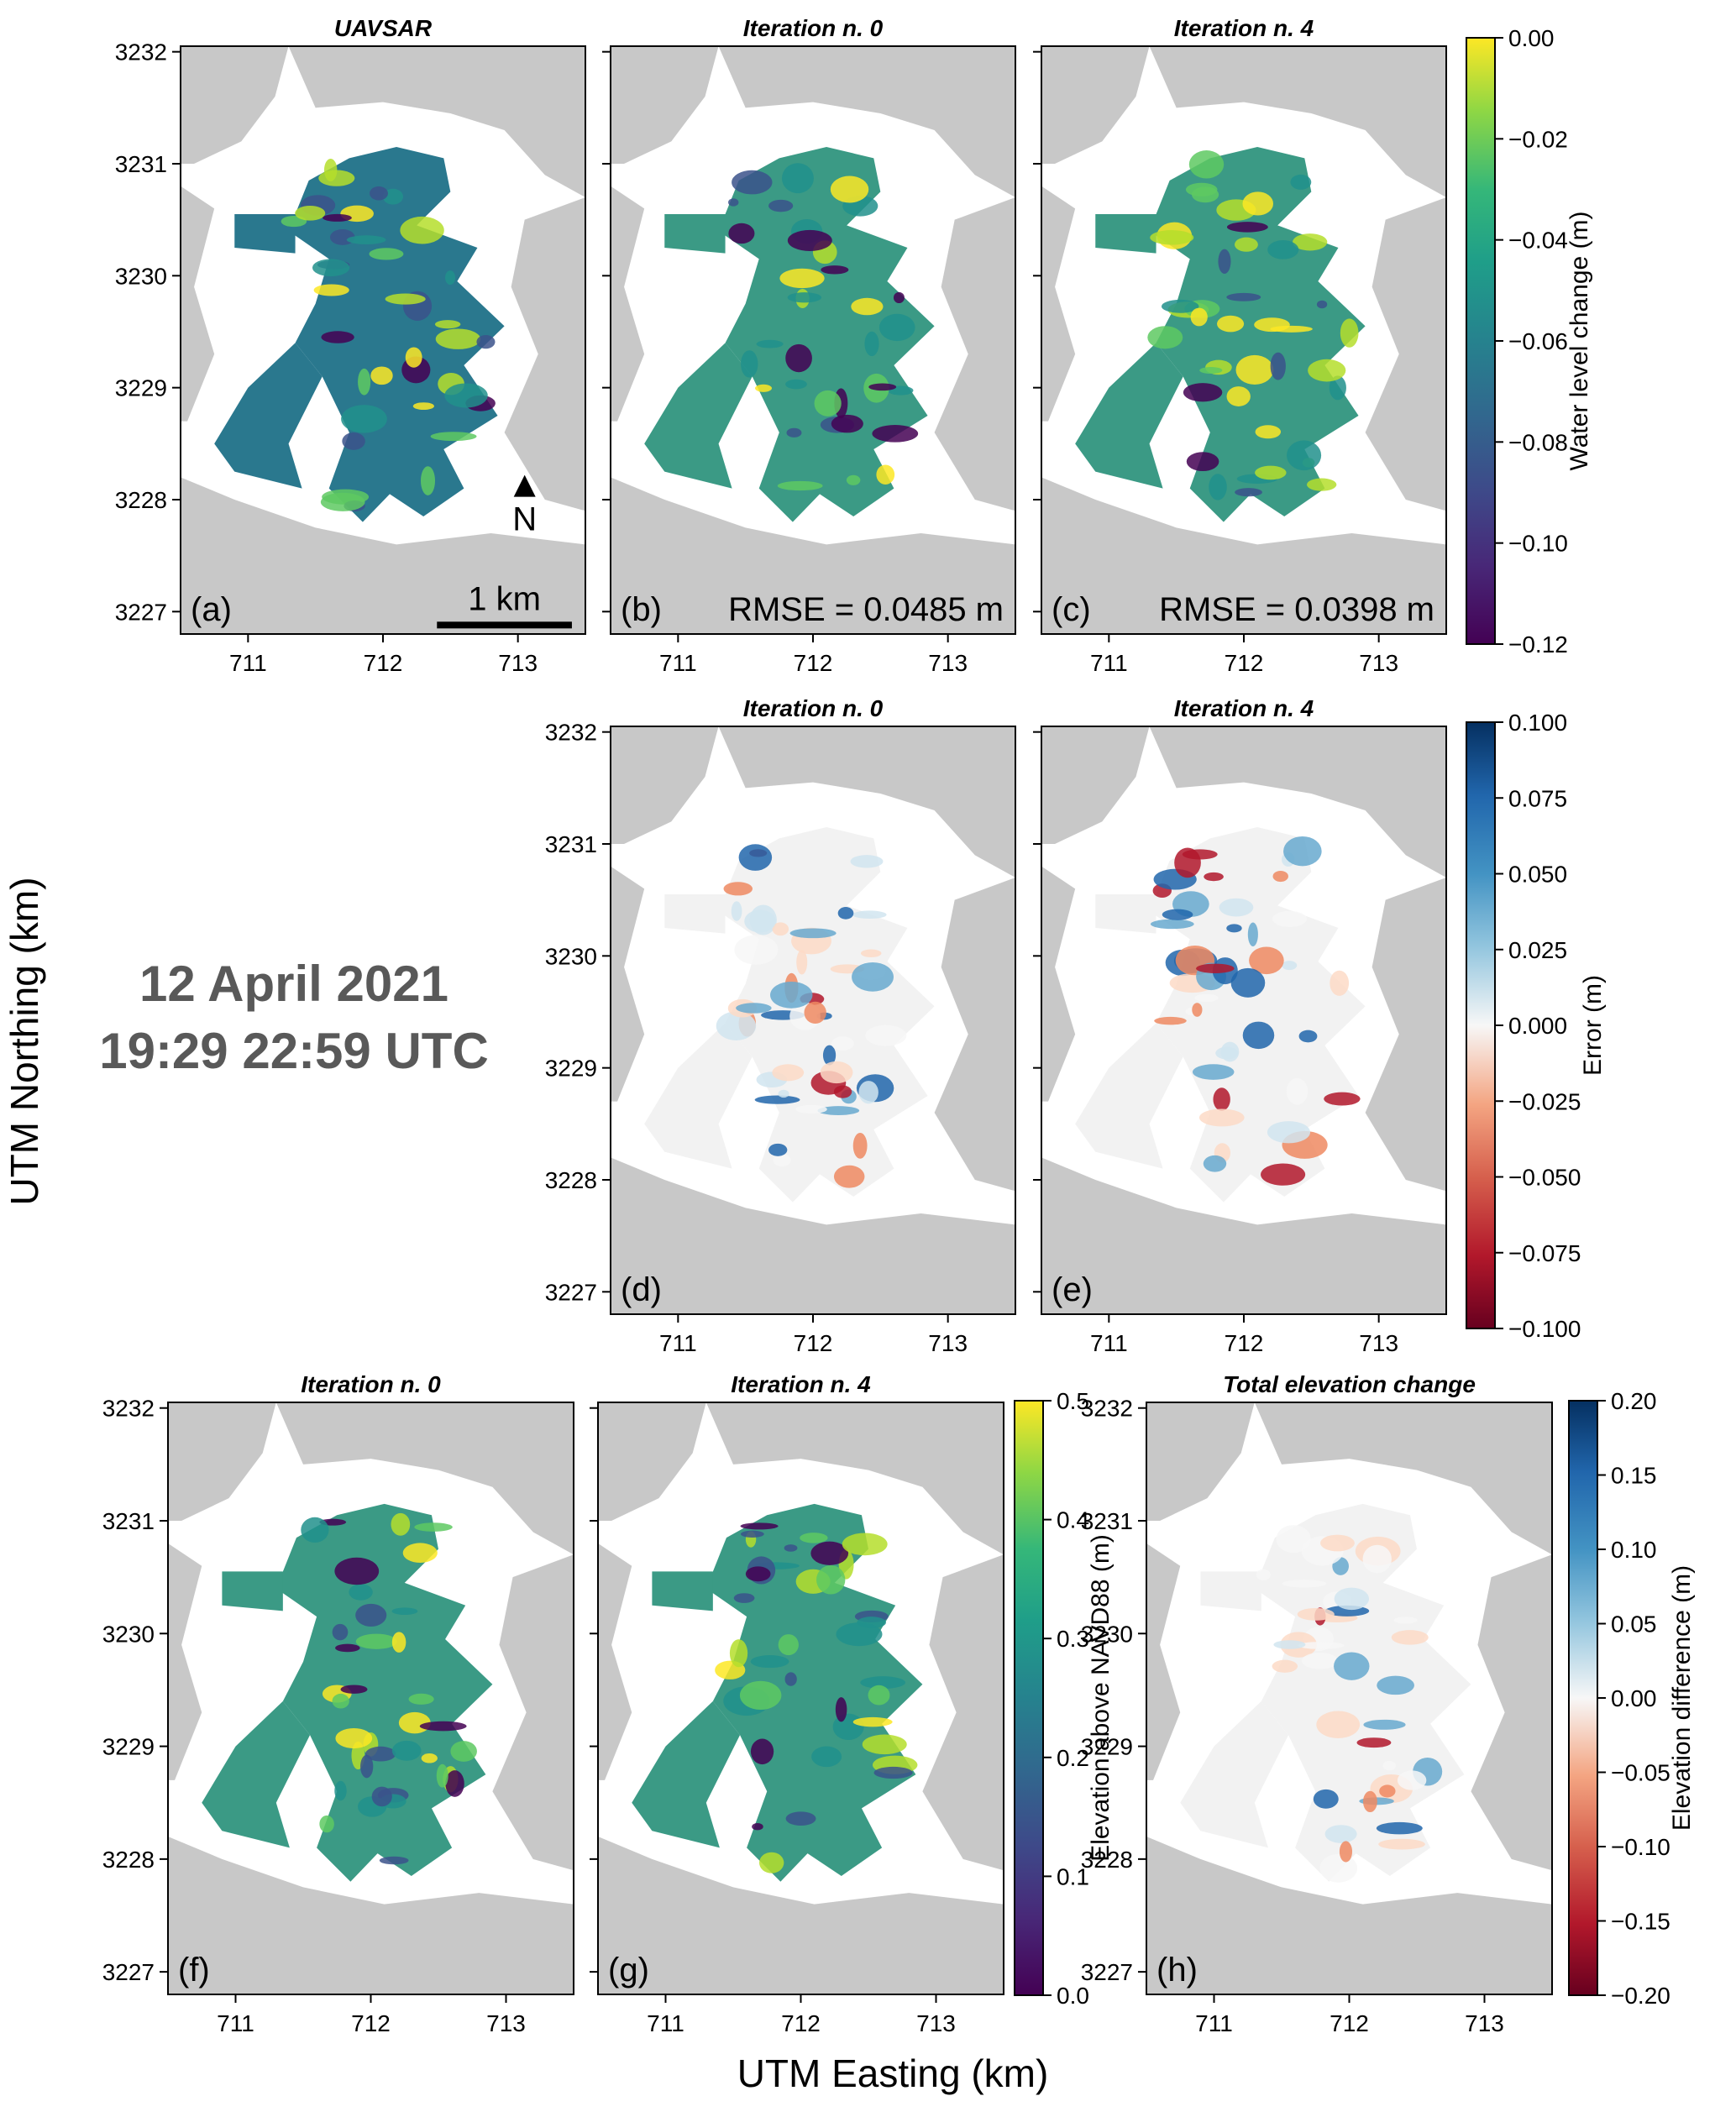 The height and width of the screenshot is (2117, 1736). What do you see at coordinates (128, 1860) in the screenshot?
I see `y-tick-label: 3228` at bounding box center [128, 1860].